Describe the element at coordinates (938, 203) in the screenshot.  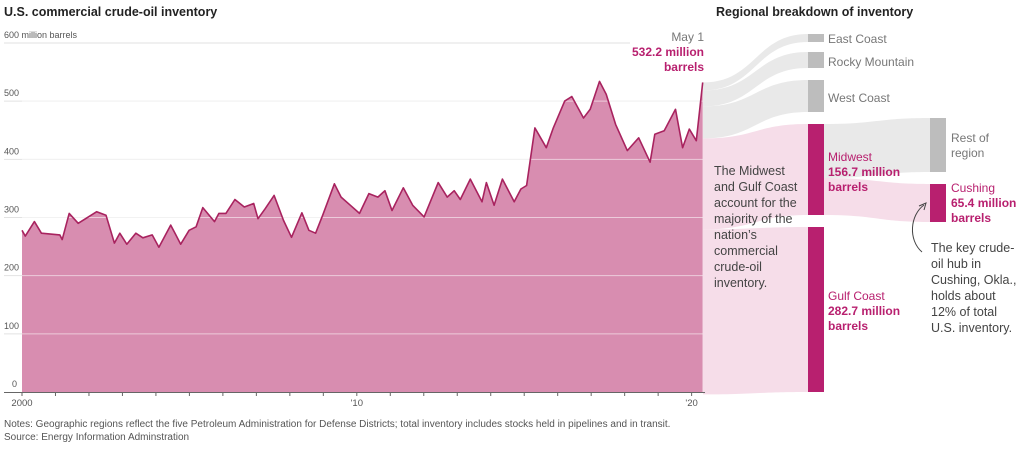
I see `sankey-bar-cushing` at that location.